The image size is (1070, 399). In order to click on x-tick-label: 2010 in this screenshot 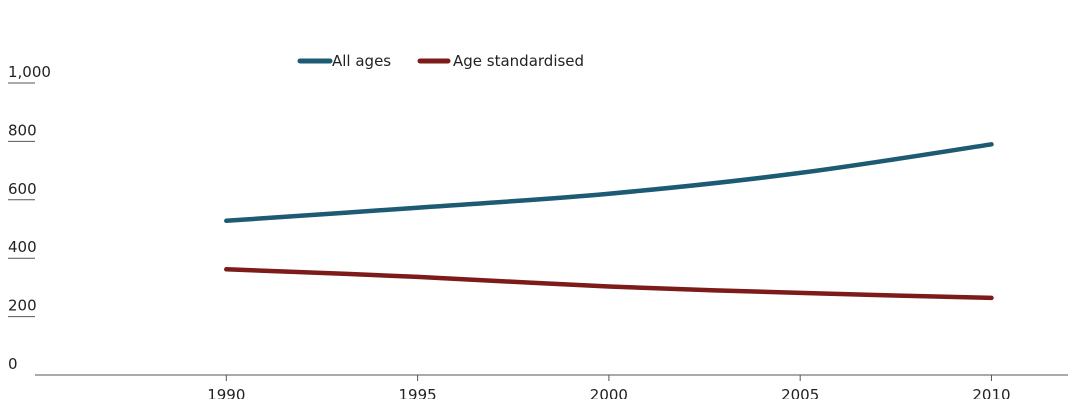, I will do `click(991, 392)`.